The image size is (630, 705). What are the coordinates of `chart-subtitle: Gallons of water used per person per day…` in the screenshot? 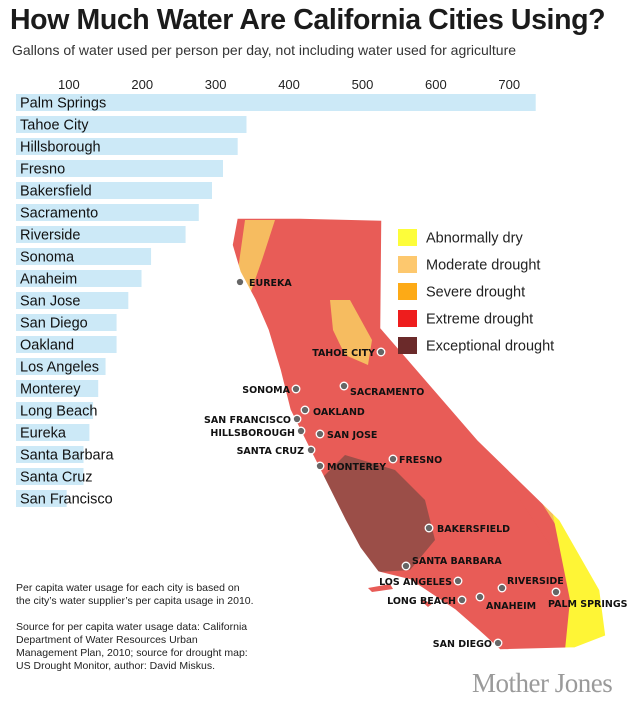 It's located at (264, 50).